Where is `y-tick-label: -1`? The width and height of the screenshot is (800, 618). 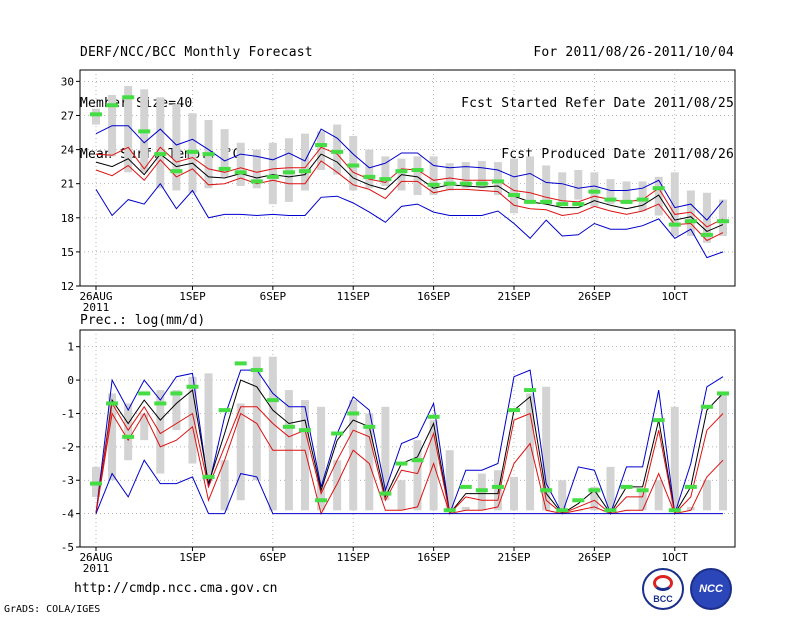
y-tick-label: -1 is located at coordinates (67, 413).